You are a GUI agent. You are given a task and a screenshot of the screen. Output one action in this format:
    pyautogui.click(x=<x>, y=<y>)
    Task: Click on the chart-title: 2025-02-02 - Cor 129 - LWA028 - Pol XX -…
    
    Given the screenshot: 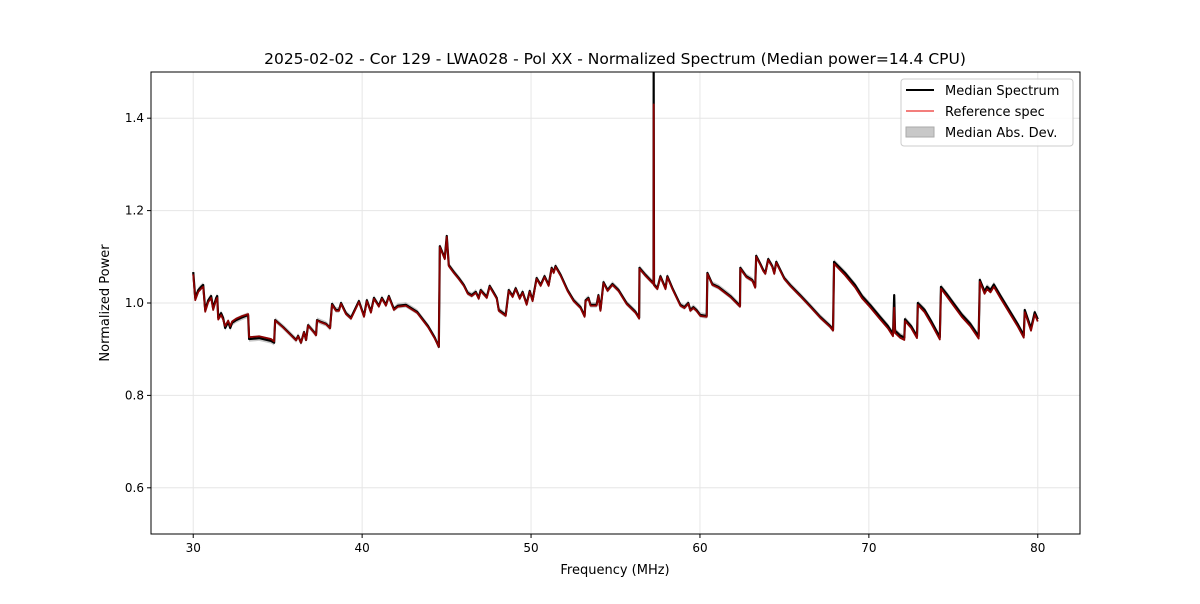 What is the action you would take?
    pyautogui.click(x=615, y=59)
    